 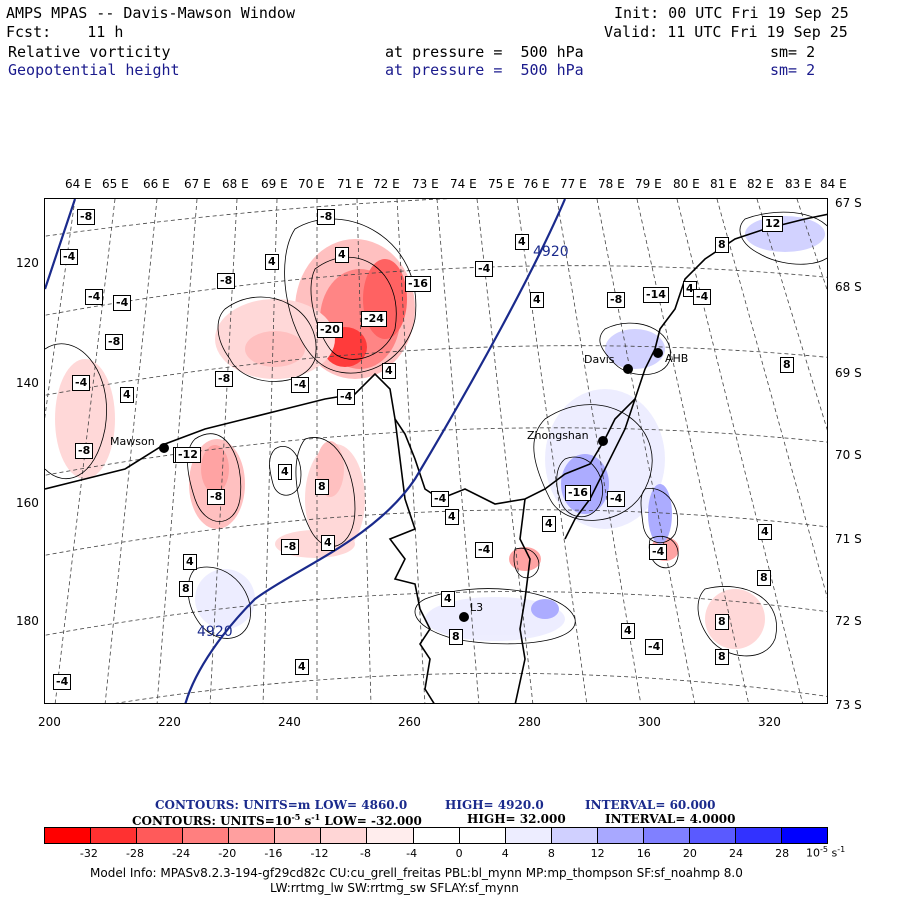 I want to click on height-contour-info: CONTOURS: UNITS=m LOW= 4860.0, so click(x=281, y=805).